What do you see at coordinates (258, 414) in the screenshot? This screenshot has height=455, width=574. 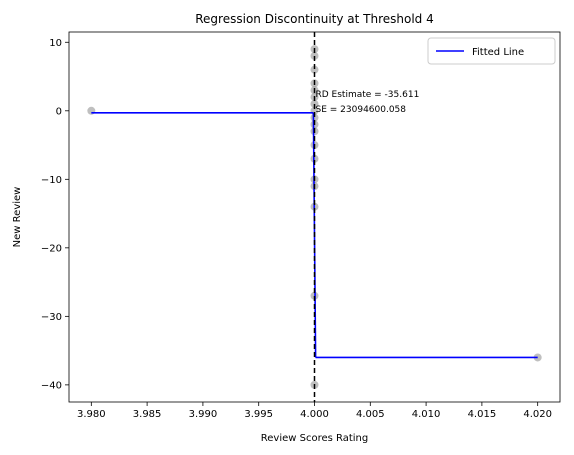 I see `x-tick-label: 3.995` at bounding box center [258, 414].